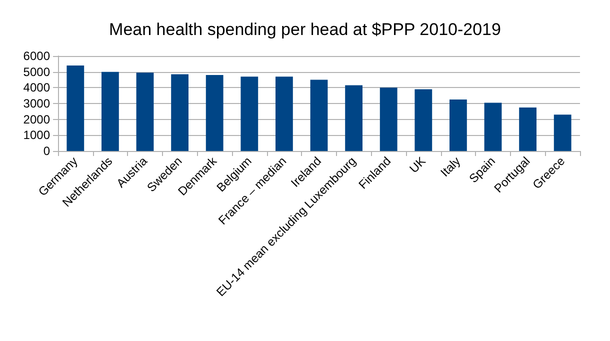 Image resolution: width=610 pixels, height=341 pixels. Describe the element at coordinates (36, 56) in the screenshot. I see `y-tick-label: 6000` at that location.